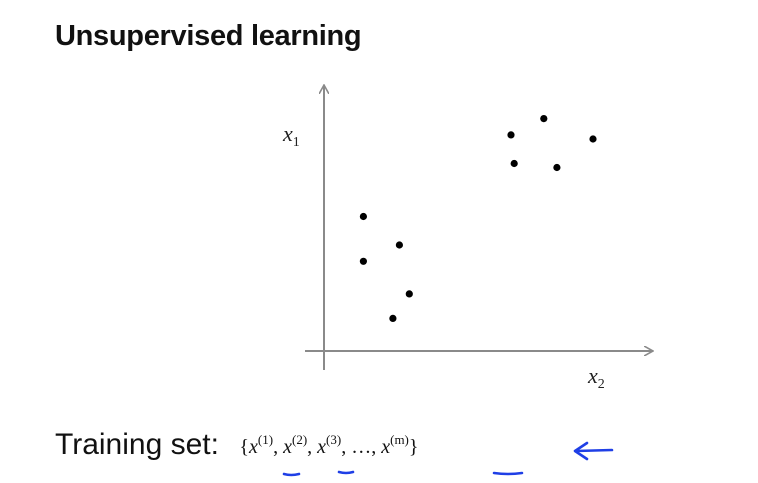  What do you see at coordinates (413, 446) in the screenshot?
I see `set-close-brace: }` at bounding box center [413, 446].